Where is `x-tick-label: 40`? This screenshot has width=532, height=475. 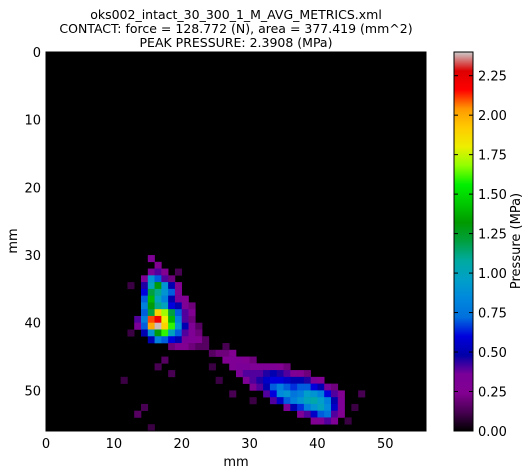 x-tick-label: 40 is located at coordinates (317, 444).